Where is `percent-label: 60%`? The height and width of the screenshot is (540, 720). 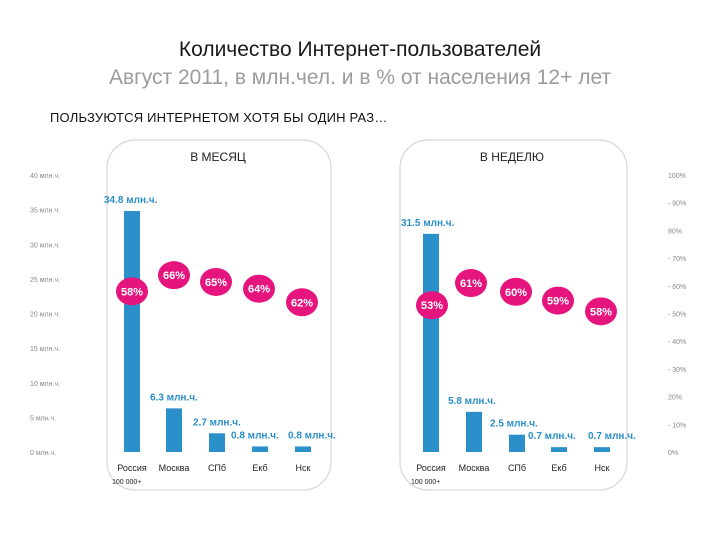
percent-label: 60% is located at coordinates (516, 293).